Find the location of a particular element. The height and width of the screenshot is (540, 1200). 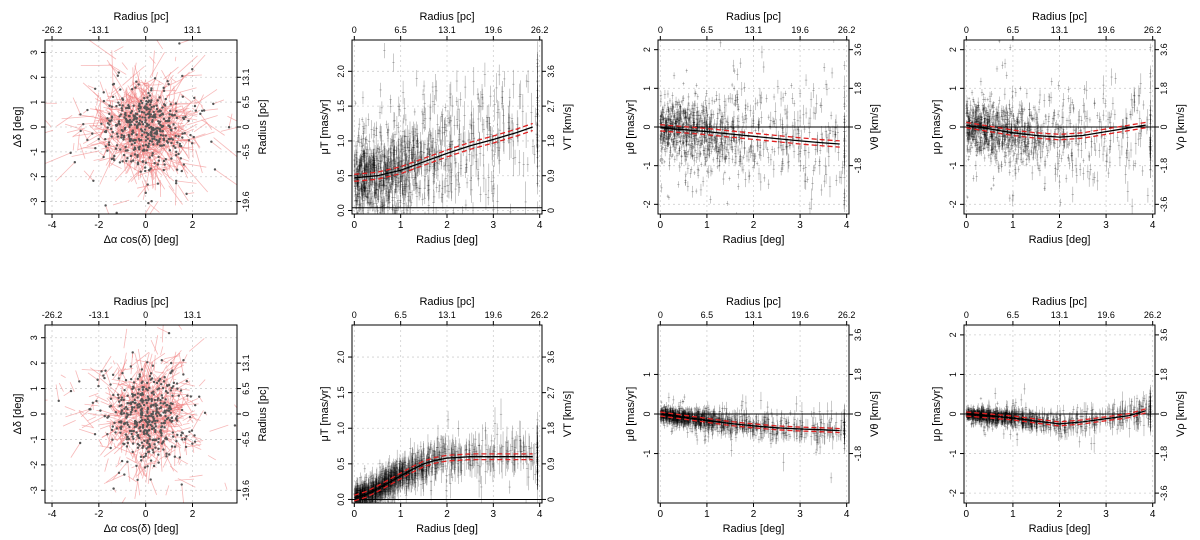

x-axis-title: Radius [deg] is located at coordinates (447, 240).